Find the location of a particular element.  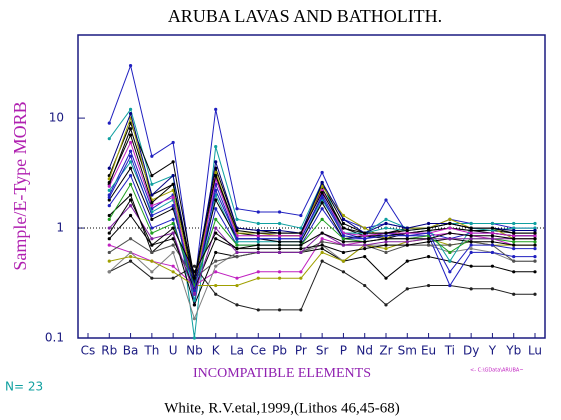

source-note: White, R.V.etal,1999,(Lithos 46,45-68) is located at coordinates (282, 408).